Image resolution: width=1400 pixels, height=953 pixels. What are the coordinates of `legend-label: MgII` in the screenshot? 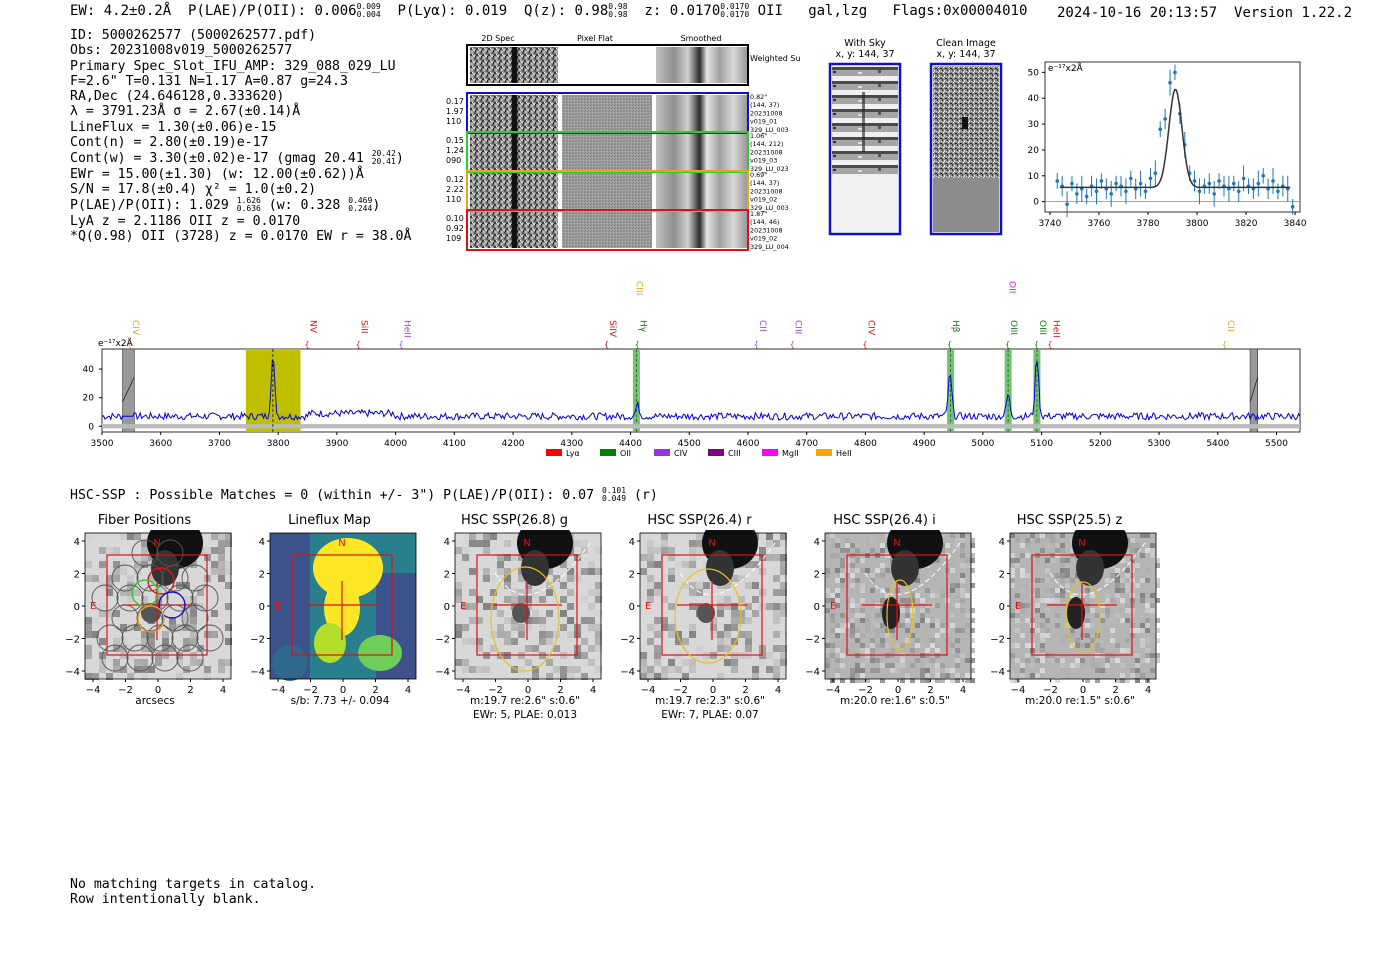 It's located at (790, 453).